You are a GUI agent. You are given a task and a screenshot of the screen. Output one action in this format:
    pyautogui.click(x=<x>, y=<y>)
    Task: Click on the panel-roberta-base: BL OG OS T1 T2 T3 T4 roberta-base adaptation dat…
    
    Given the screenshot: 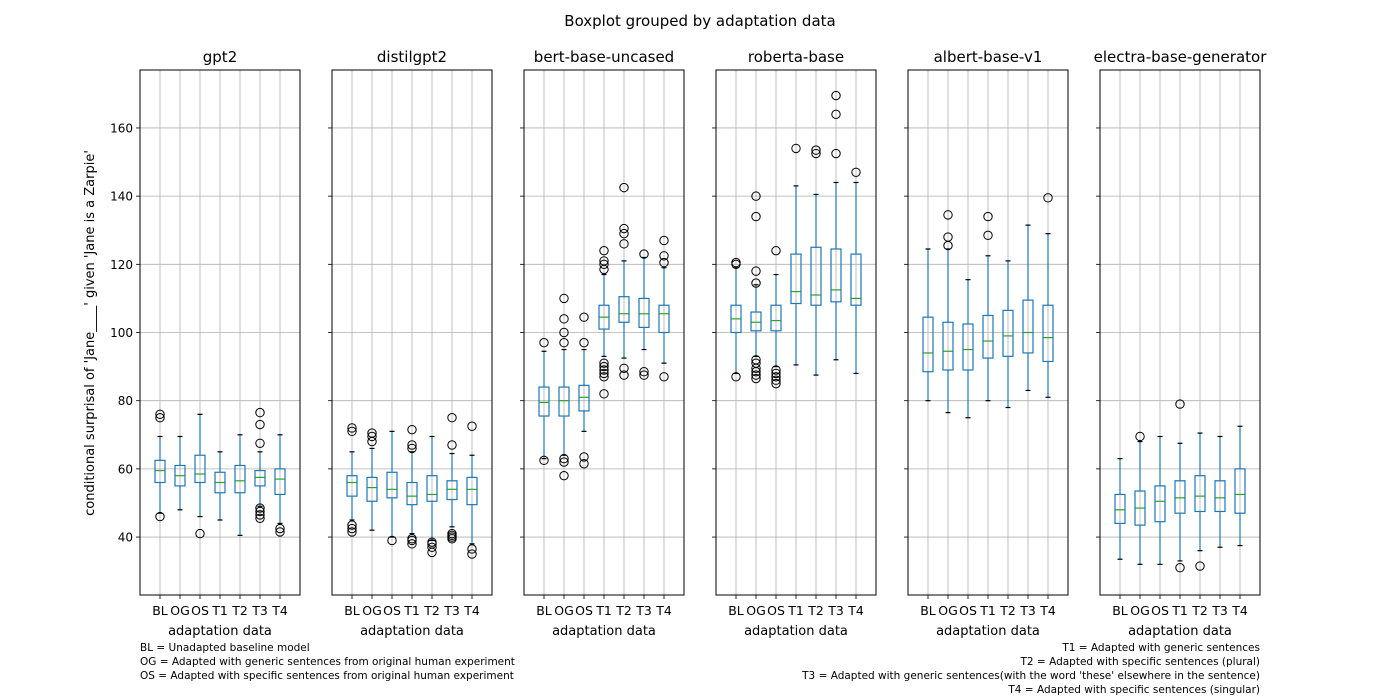 What is the action you would take?
    pyautogui.click(x=794, y=343)
    